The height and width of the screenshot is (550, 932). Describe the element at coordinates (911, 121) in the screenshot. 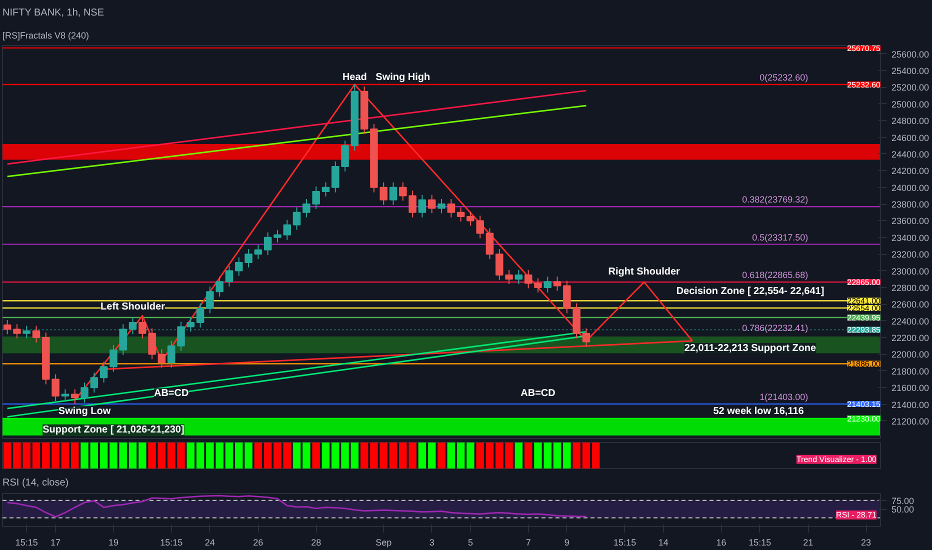

I see `y-tick-label: 24800.00` at that location.